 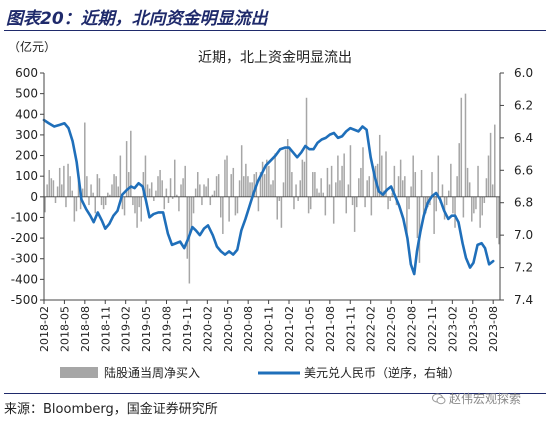 I want to click on legend-bar-swatch, so click(x=79, y=372).